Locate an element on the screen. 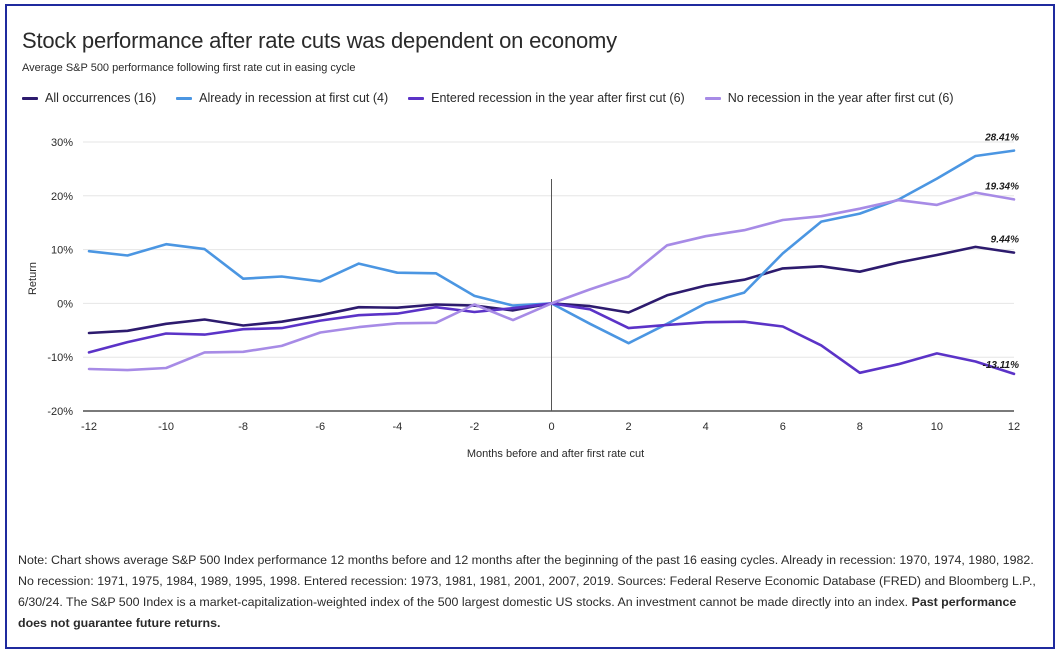 The width and height of the screenshot is (1063, 657). x-tick-label: -10 is located at coordinates (166, 427).